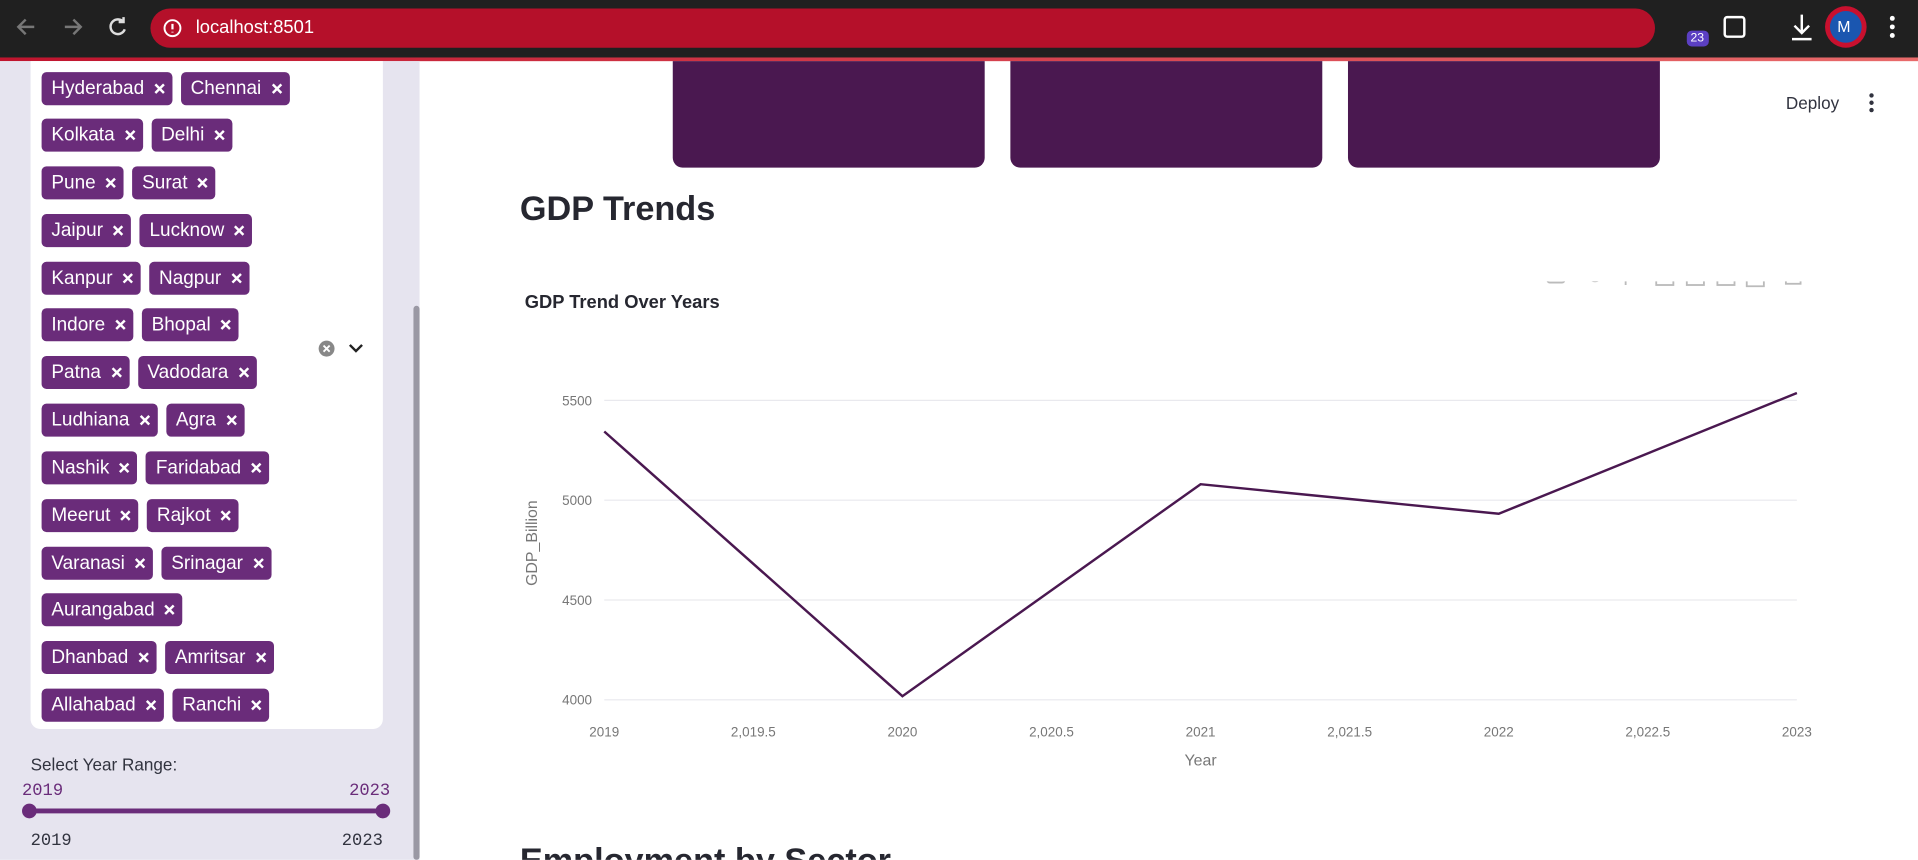 The width and height of the screenshot is (1918, 860). I want to click on city-tag: Nashik, so click(89, 468).